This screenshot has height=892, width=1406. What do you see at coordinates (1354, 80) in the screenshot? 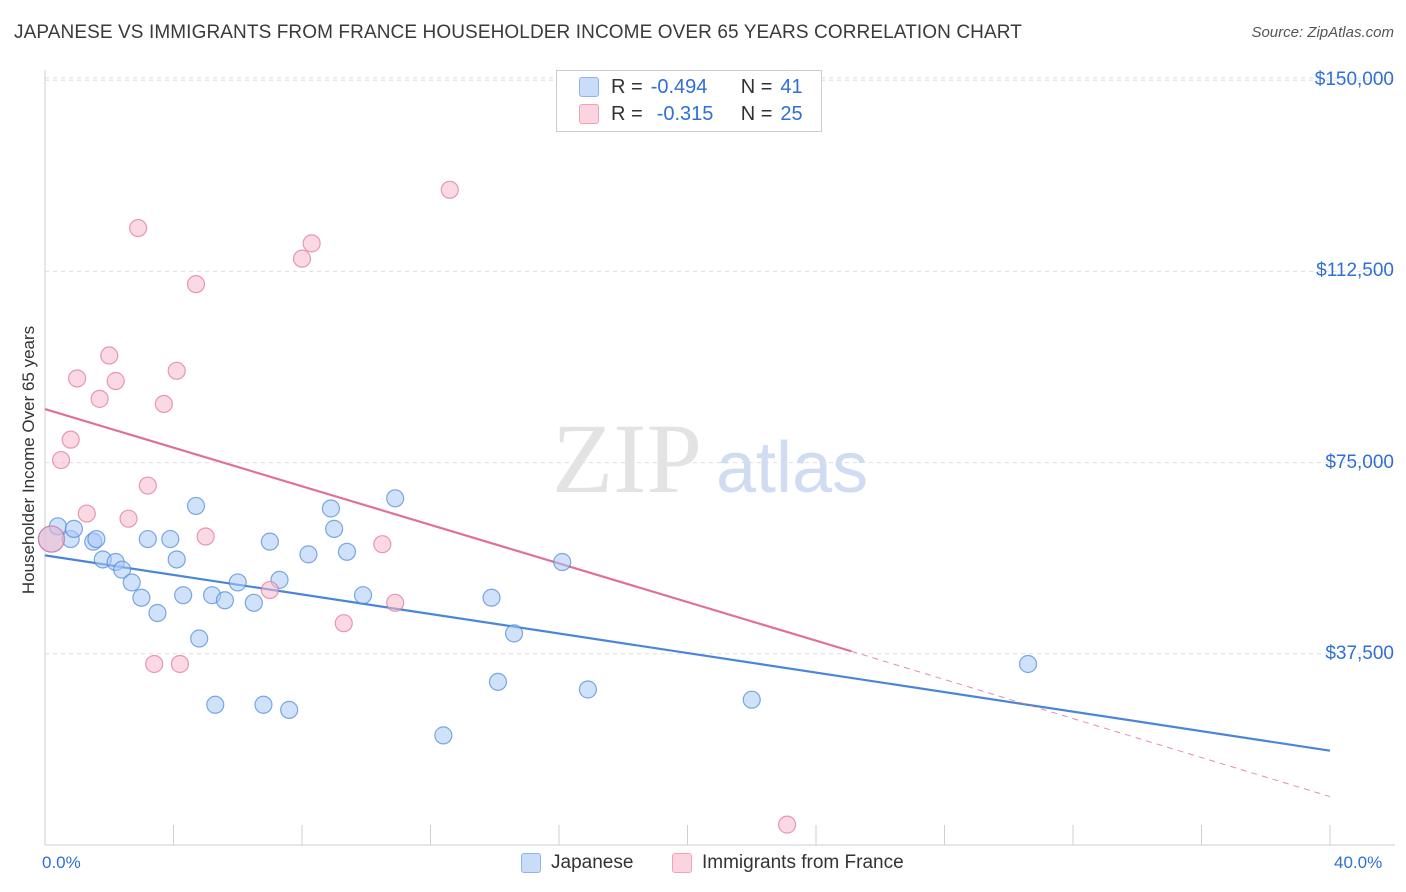
I see `y-tick-label: $150,000` at bounding box center [1354, 80].